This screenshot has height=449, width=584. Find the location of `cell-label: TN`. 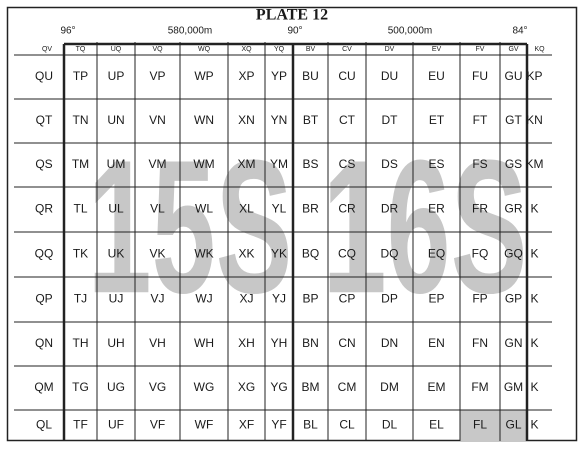

cell-label: TN is located at coordinates (81, 120).